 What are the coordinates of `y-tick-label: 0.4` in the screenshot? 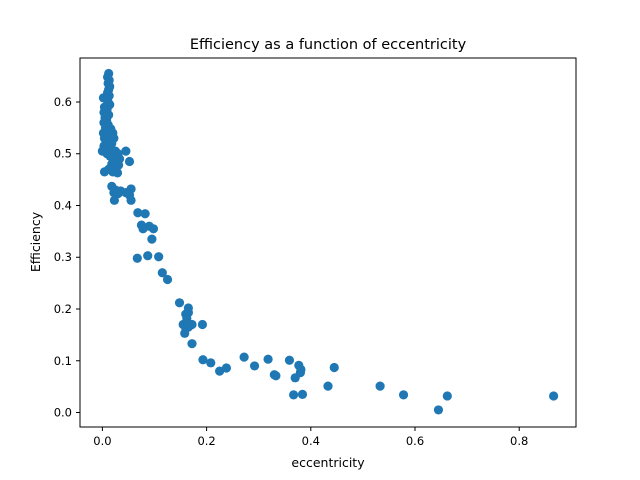 It's located at (63, 205).